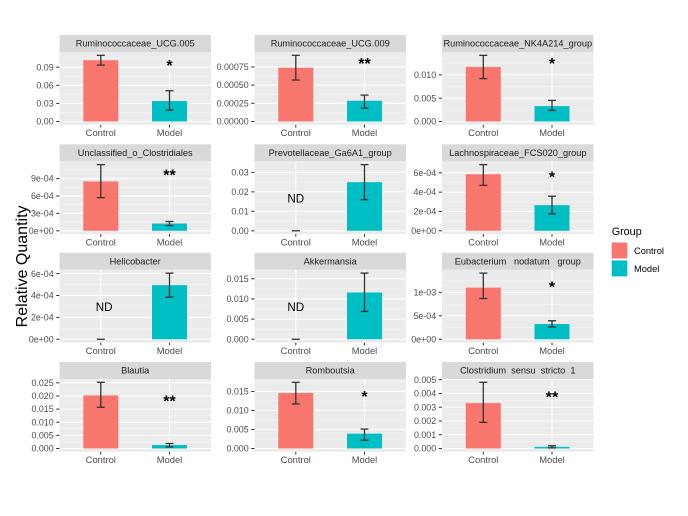 The image size is (688, 516). Describe the element at coordinates (425, 421) in the screenshot. I see `svg-text: 0.002` at that location.